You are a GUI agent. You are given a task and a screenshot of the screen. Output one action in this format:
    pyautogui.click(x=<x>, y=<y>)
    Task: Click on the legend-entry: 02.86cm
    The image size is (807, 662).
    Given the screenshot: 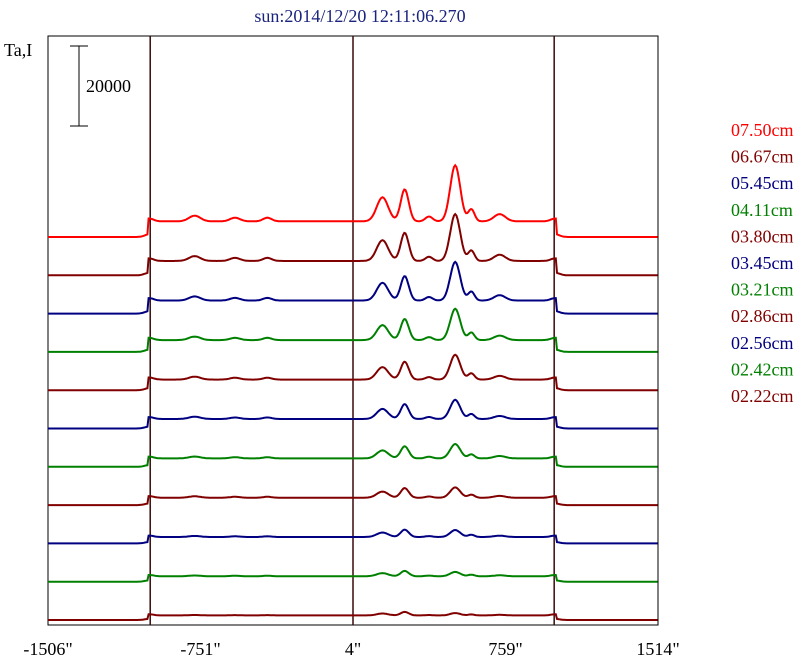 What is the action you would take?
    pyautogui.click(x=762, y=316)
    